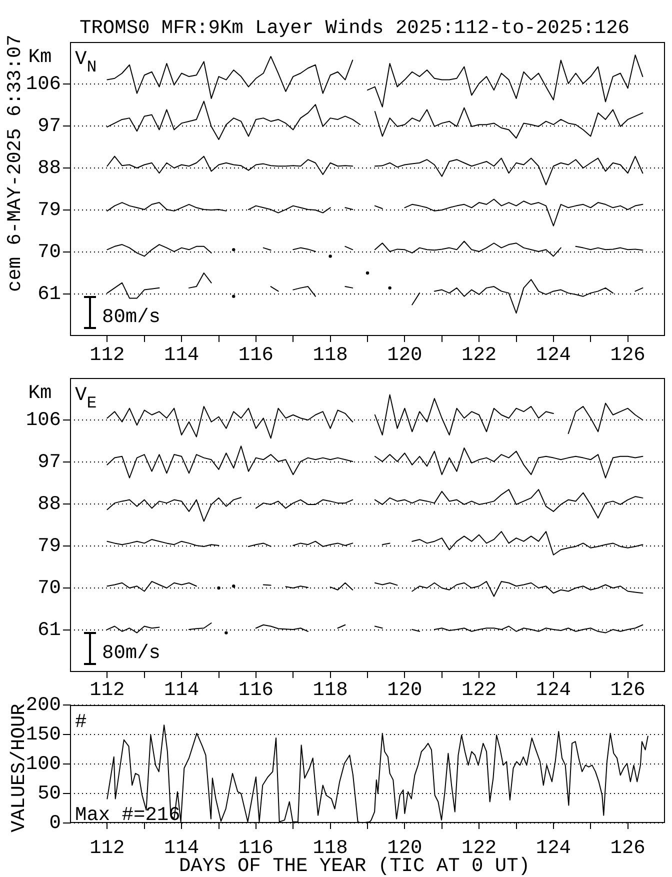  Describe the element at coordinates (86, 398) in the screenshot. I see `annotation: V$_{E}$` at that location.